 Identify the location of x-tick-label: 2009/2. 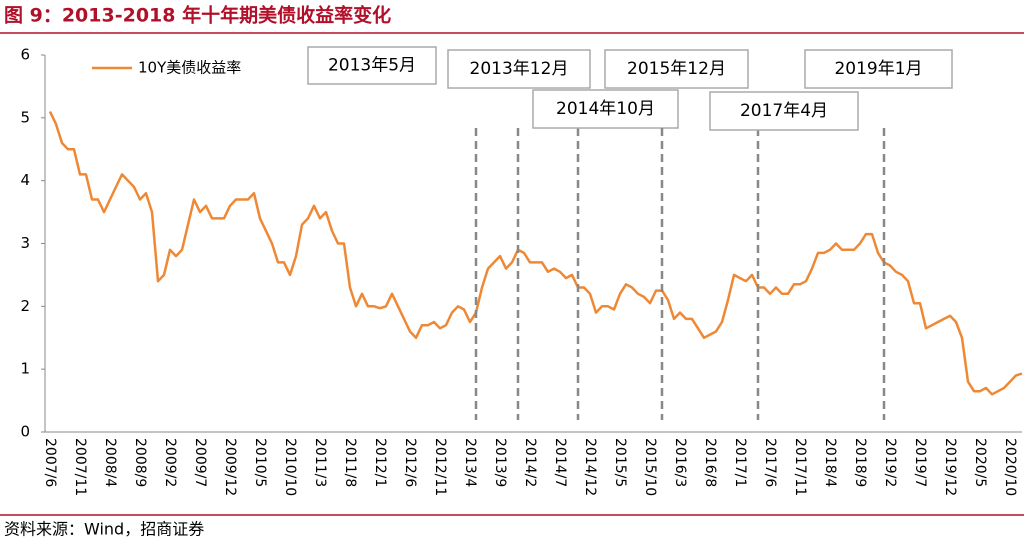
(170, 462).